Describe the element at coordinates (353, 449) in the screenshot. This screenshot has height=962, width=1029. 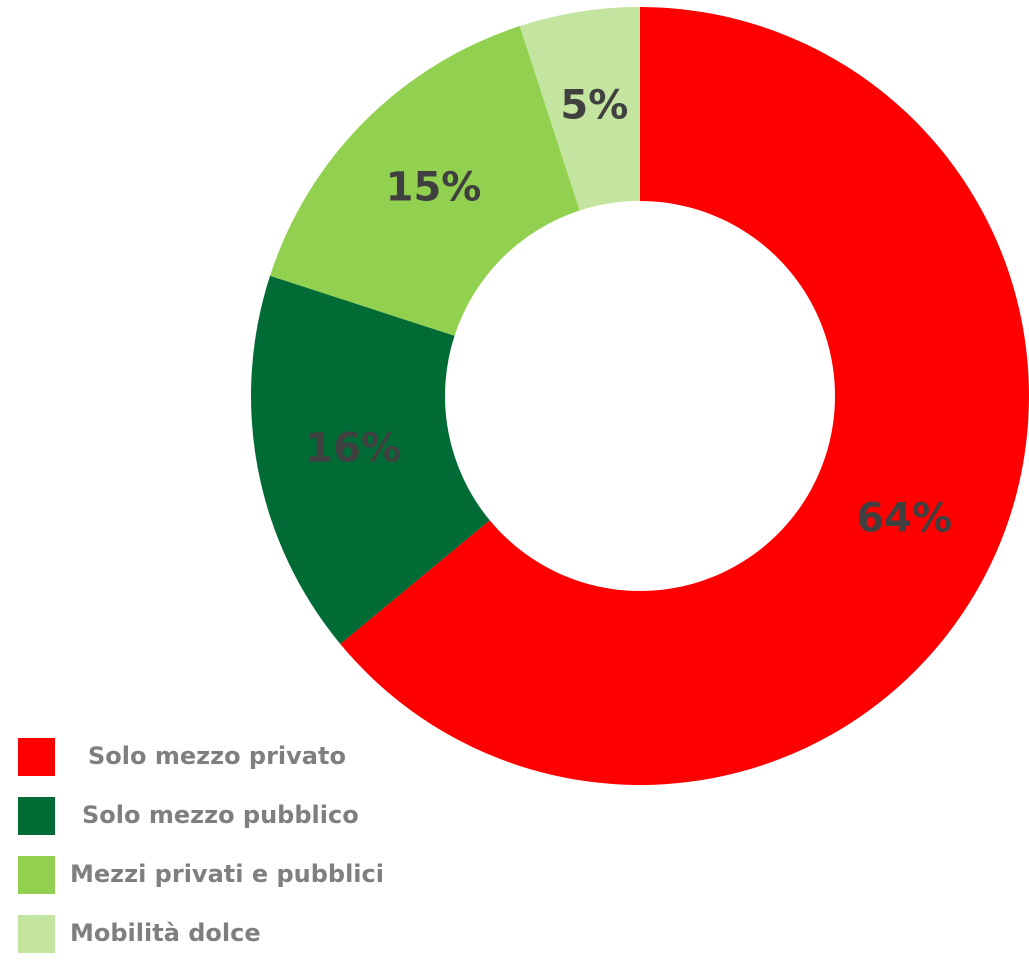
I see `value-label: 16%` at that location.